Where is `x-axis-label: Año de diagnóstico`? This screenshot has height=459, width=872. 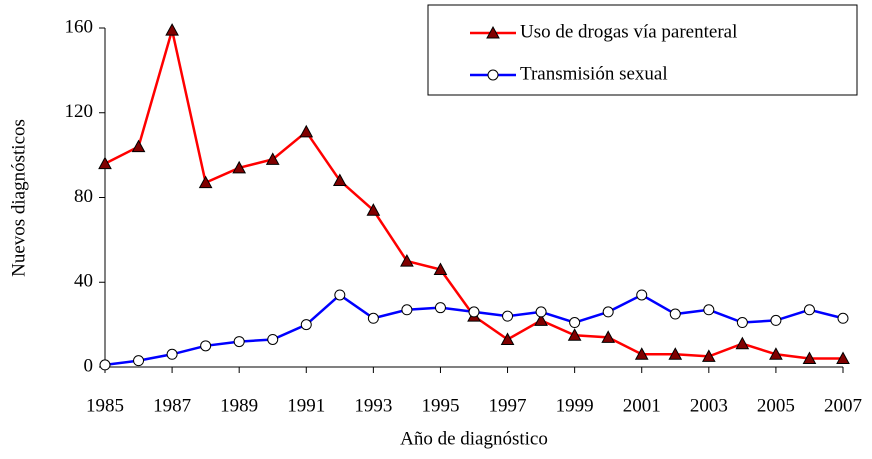 x-axis-label: Año de diagnóstico is located at coordinates (474, 438).